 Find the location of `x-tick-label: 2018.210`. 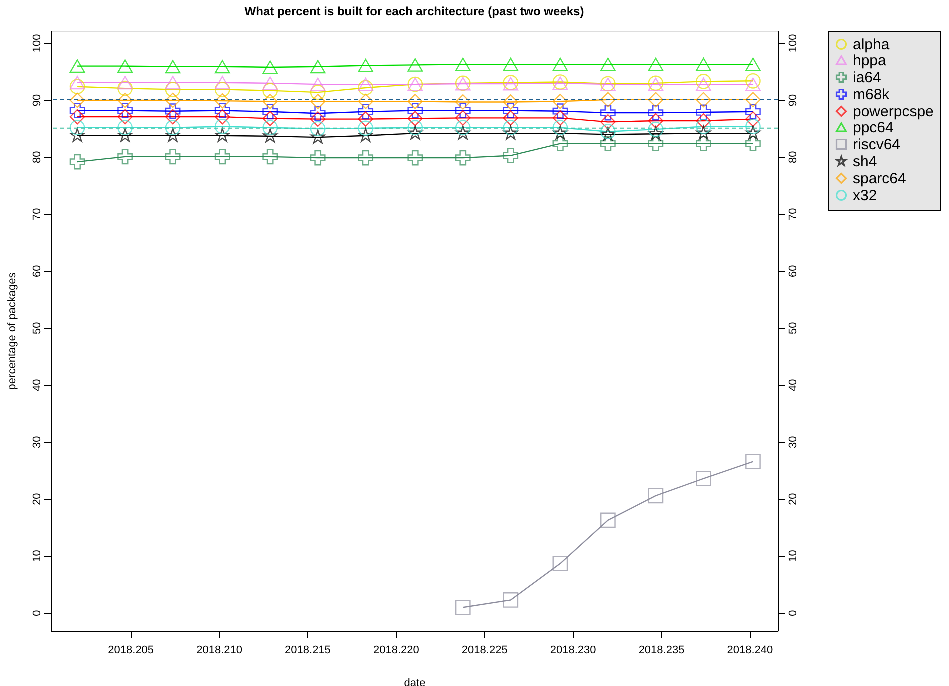

x-tick-label: 2018.210 is located at coordinates (219, 650).